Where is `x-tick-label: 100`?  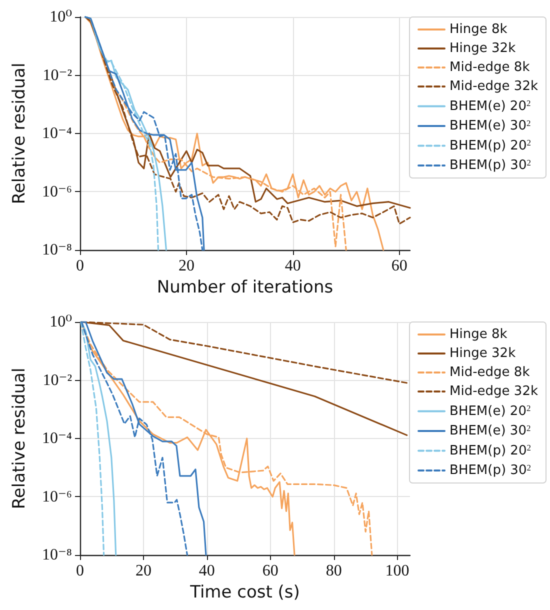 x-tick-label: 100 is located at coordinates (397, 571).